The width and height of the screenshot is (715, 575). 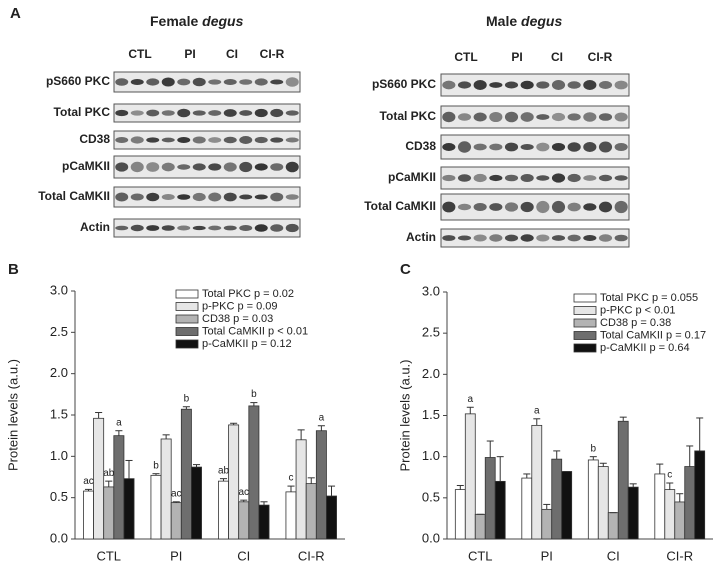 I want to click on y-axis-label: Protein levels (a.u.), so click(x=404, y=416).